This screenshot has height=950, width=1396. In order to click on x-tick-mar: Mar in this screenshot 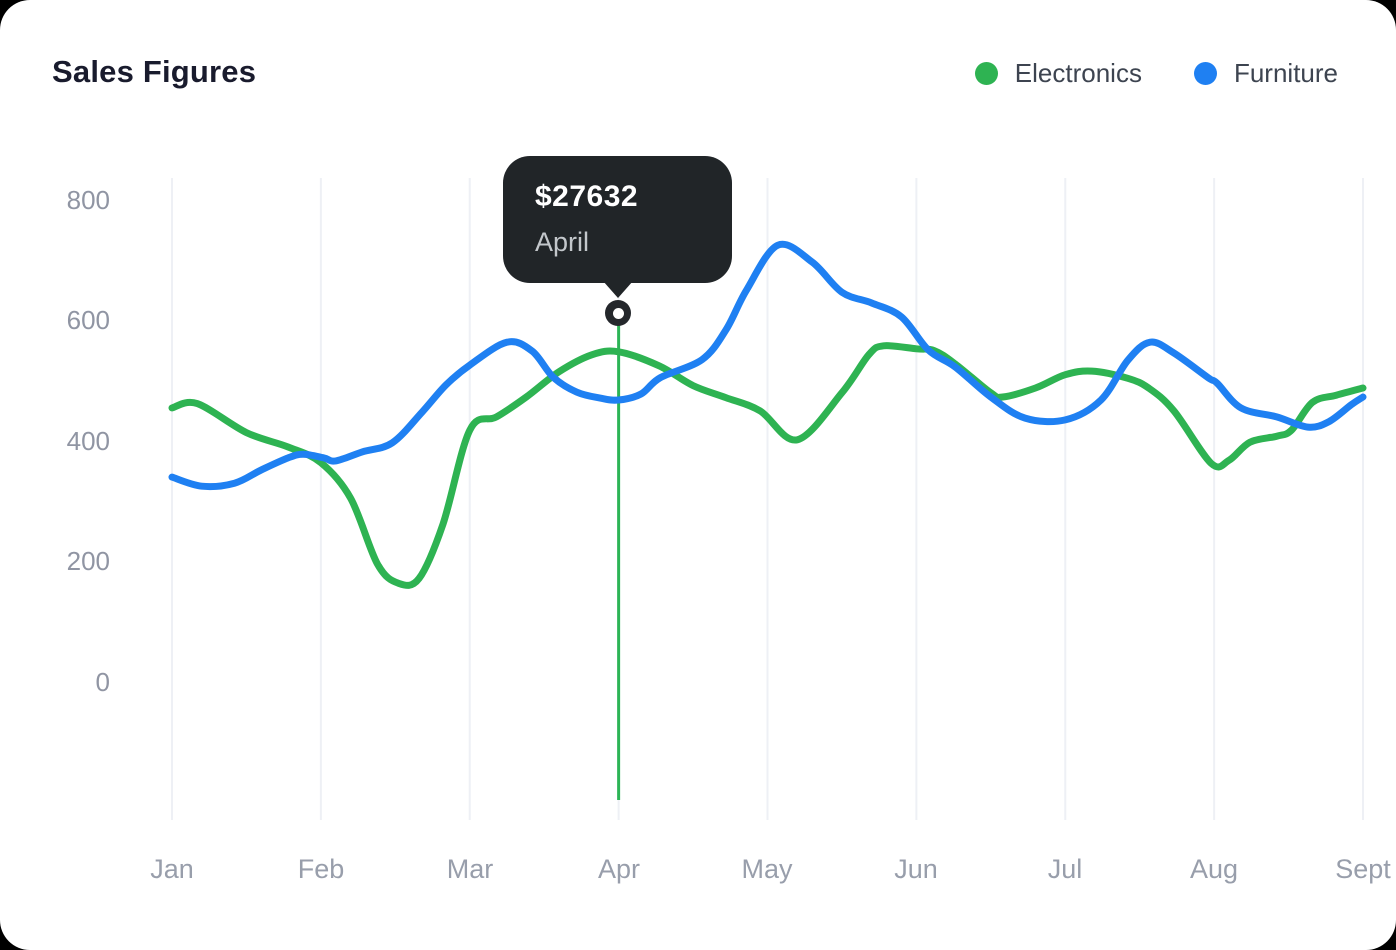, I will do `click(470, 869)`.